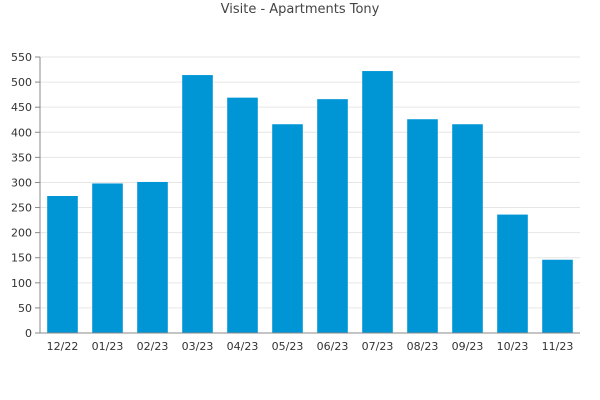 The width and height of the screenshot is (600, 400). Describe the element at coordinates (63, 346) in the screenshot. I see `x-tick-label: 12/22` at that location.